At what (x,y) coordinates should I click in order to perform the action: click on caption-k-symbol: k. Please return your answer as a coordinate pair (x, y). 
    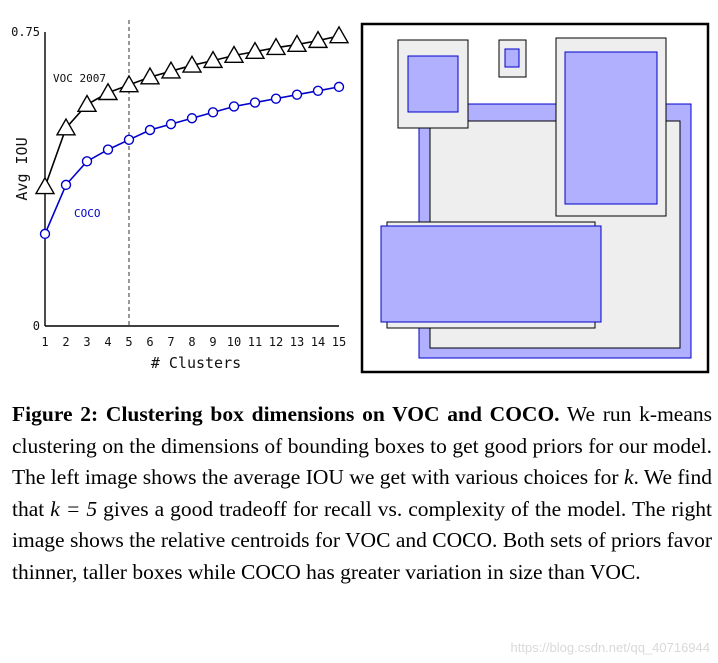
    Looking at the image, I should click on (628, 477).